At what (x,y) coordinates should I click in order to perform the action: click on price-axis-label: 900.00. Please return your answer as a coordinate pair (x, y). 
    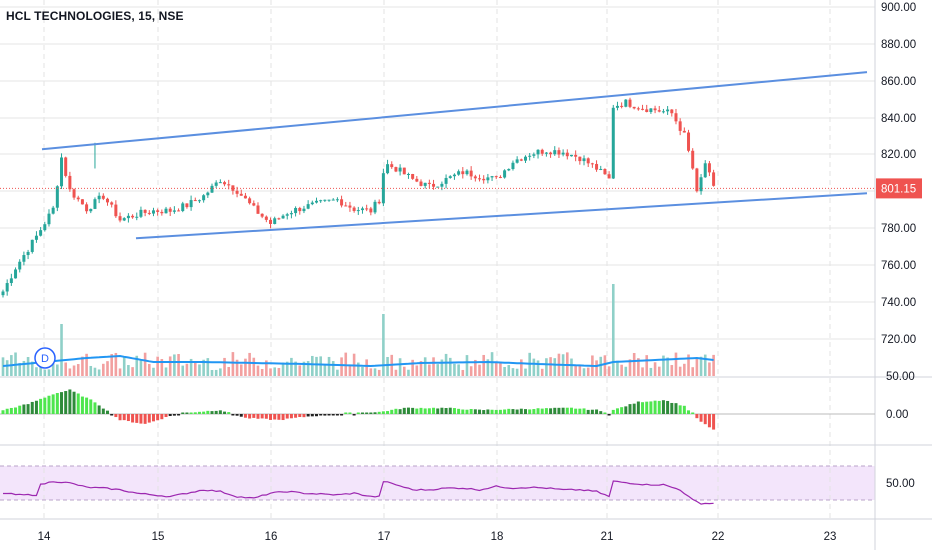
    Looking at the image, I should click on (898, 8).